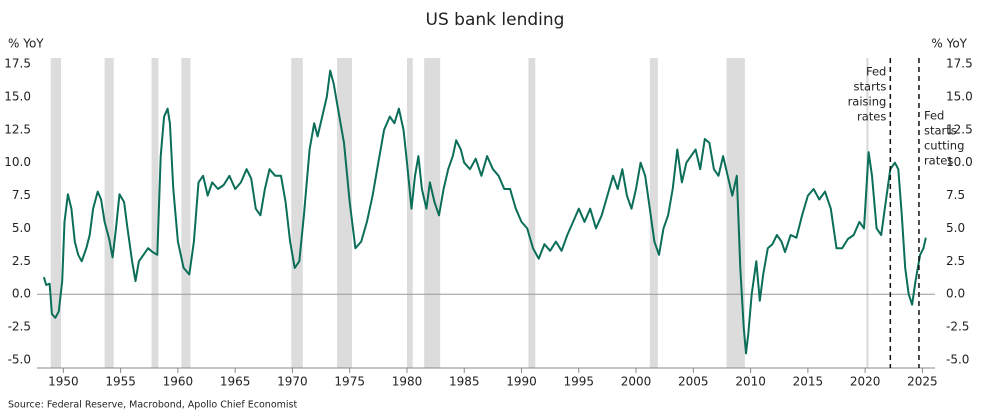 The height and width of the screenshot is (419, 990). I want to click on y-tick-label: 10.0, so click(17, 162).